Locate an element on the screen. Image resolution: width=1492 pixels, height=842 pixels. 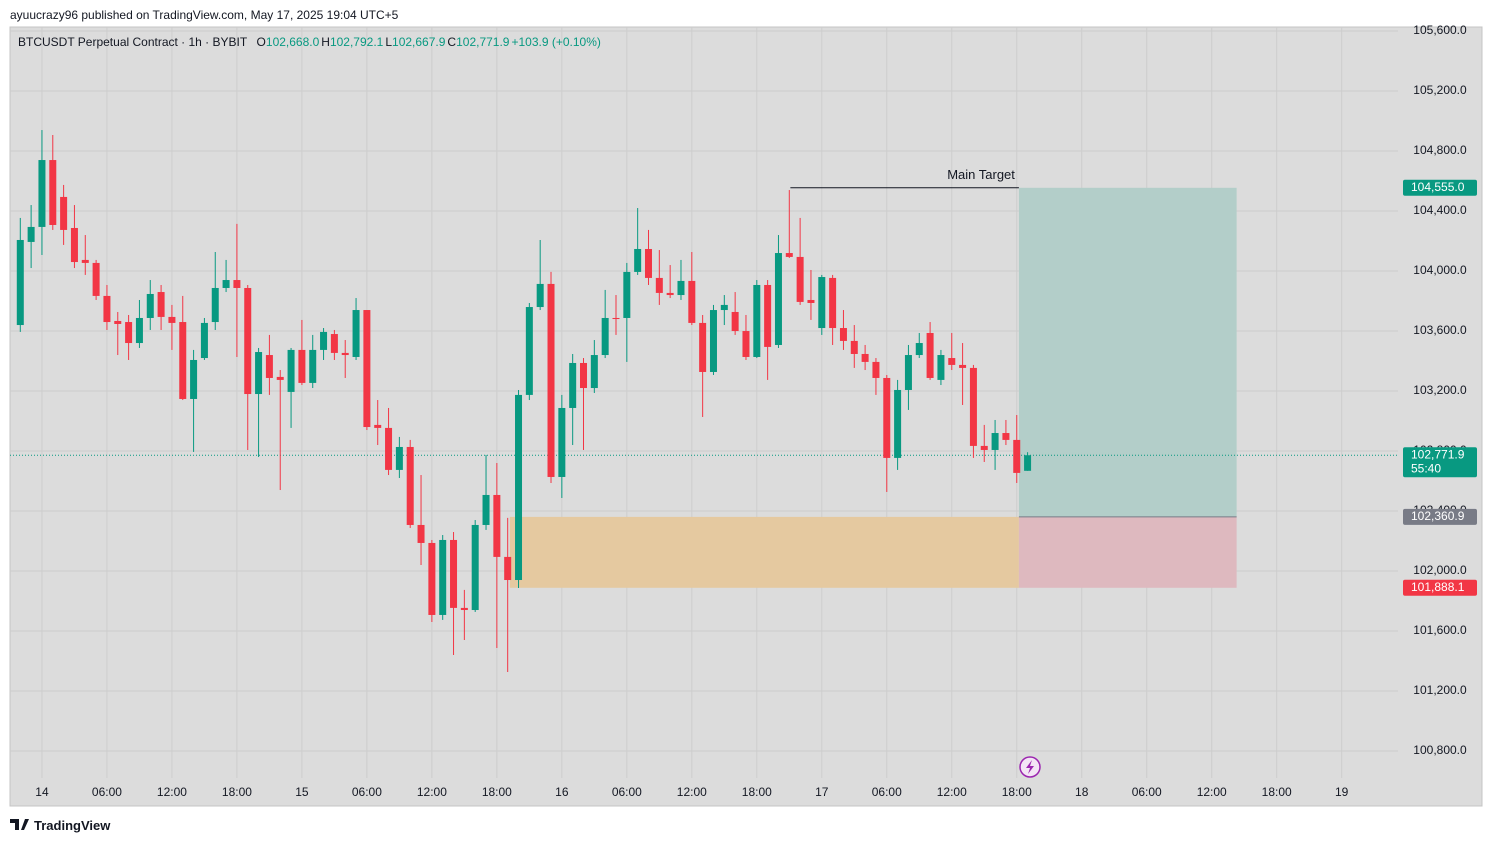
legend-value: 102,771.9 is located at coordinates (483, 42).